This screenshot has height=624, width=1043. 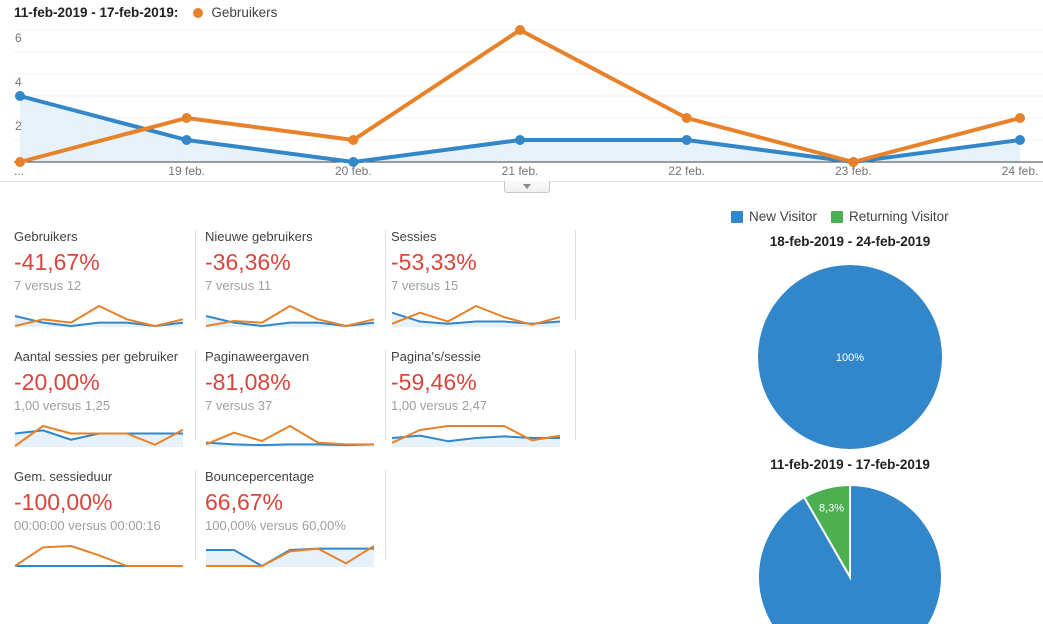 I want to click on x-axis-label: 21 feb., so click(x=520, y=171).